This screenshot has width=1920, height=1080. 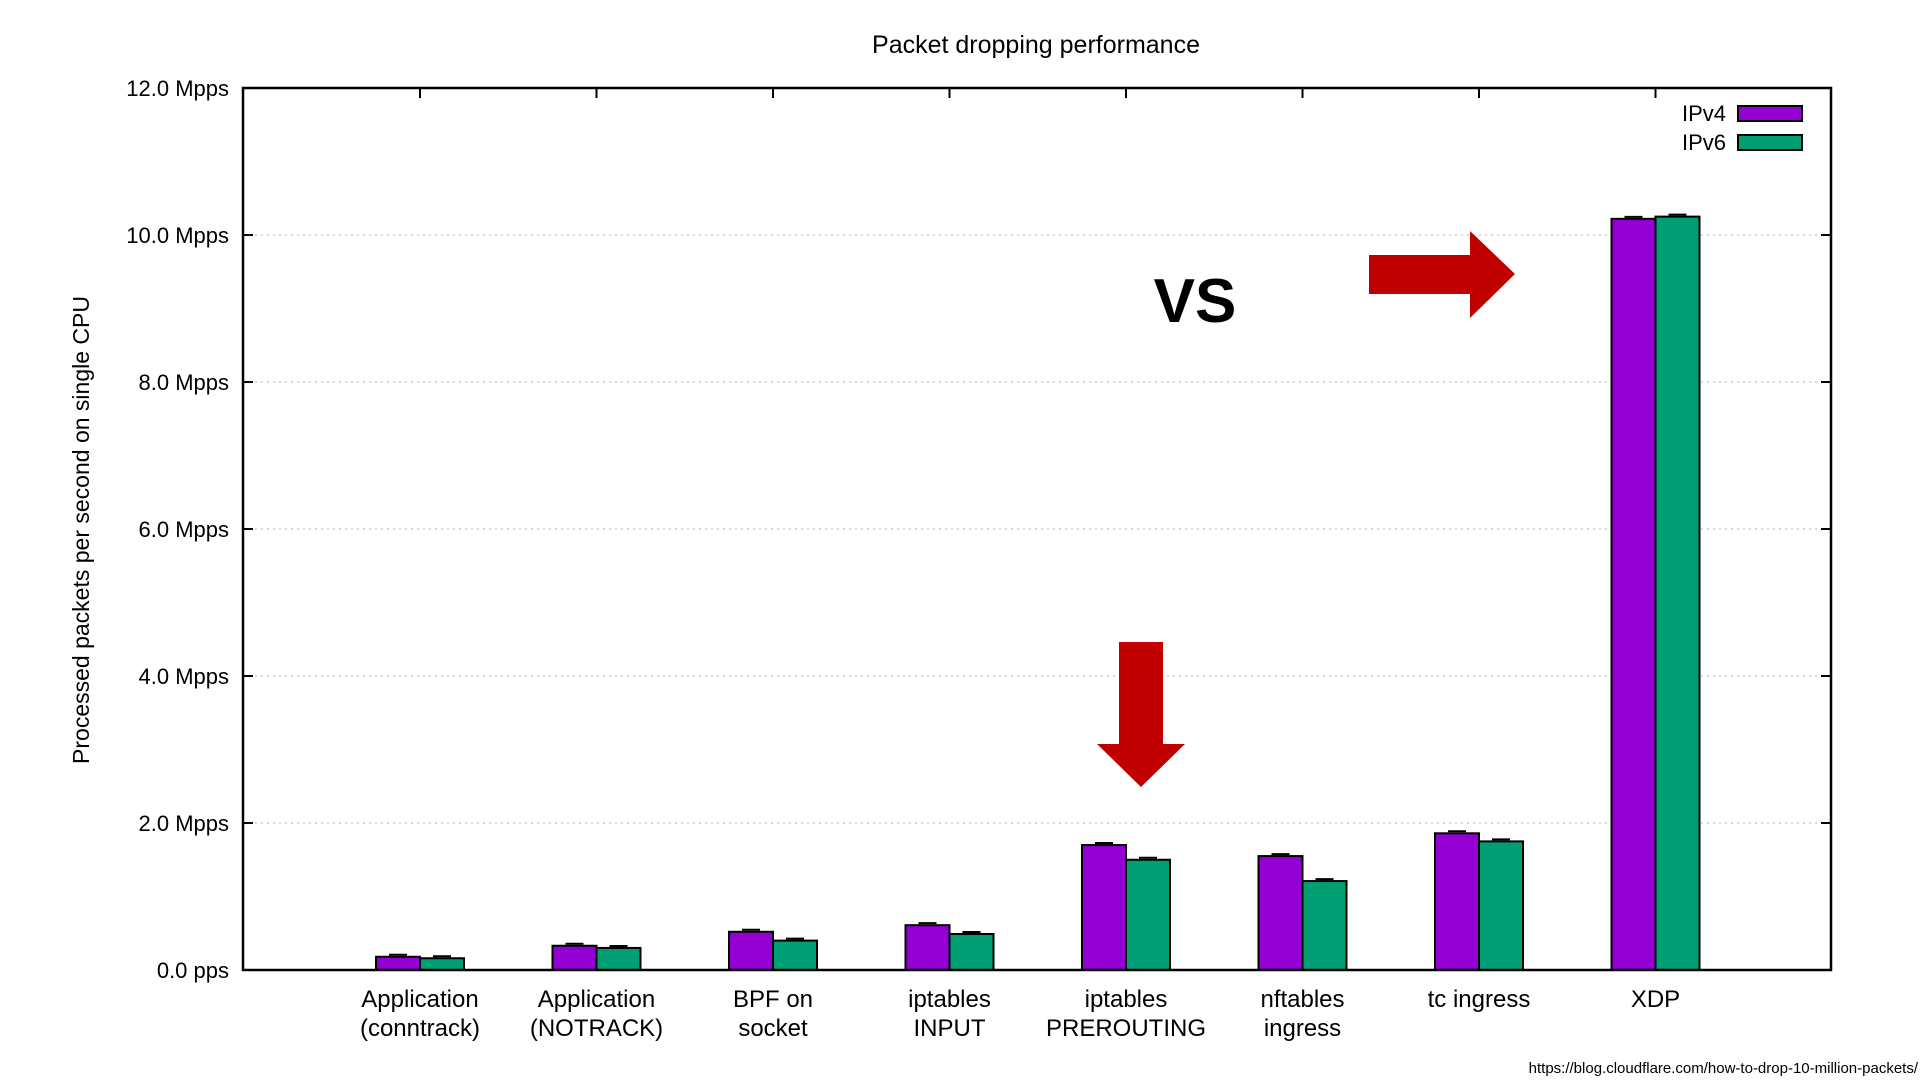 I want to click on down-arrow-annotation, so click(x=1141, y=714).